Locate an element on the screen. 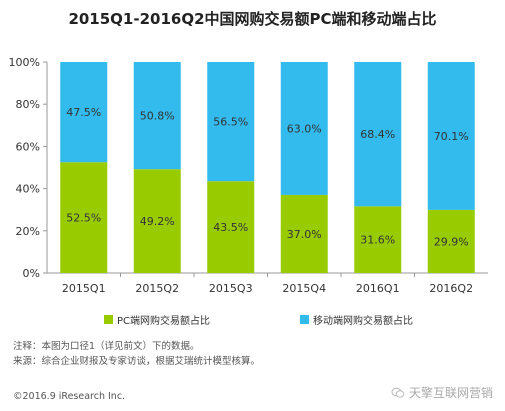  y-tick-label: 0% is located at coordinates (31, 273).